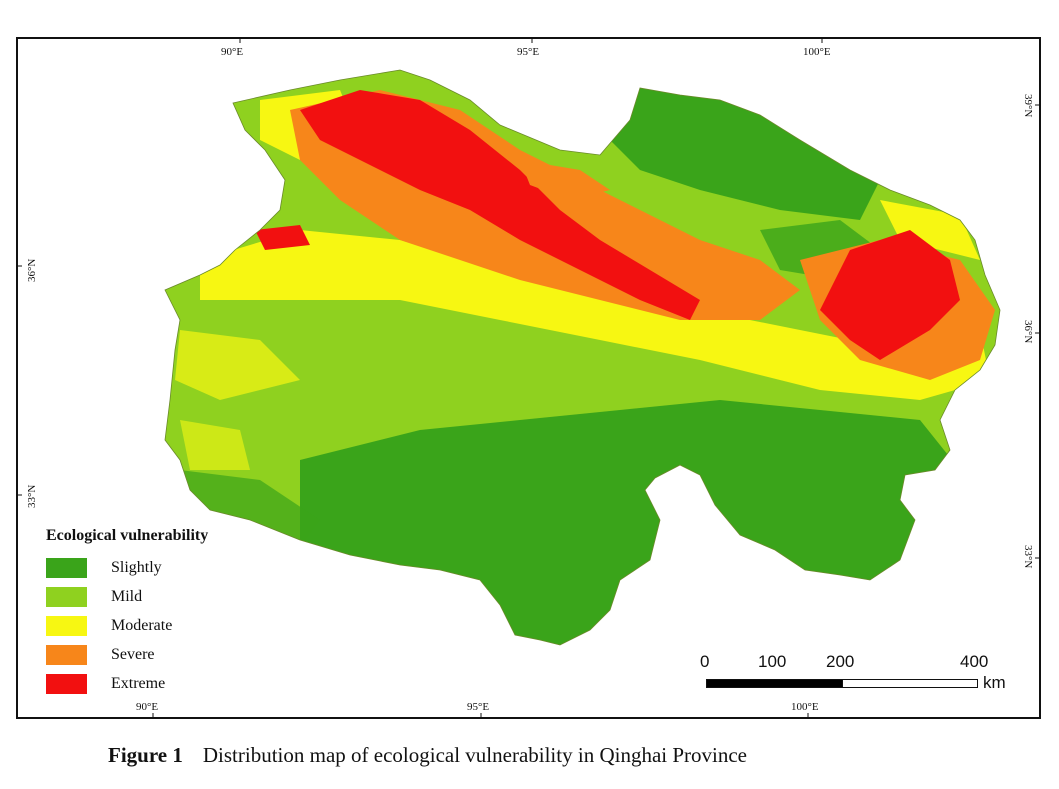 This screenshot has width=1059, height=789. What do you see at coordinates (66, 625) in the screenshot?
I see `legend-swatch-moderate` at bounding box center [66, 625].